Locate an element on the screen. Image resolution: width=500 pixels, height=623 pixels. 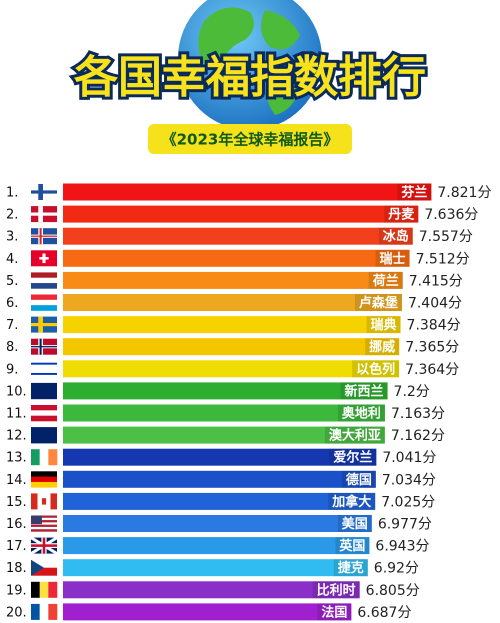
rank-label: 20. is located at coordinates (16, 612).